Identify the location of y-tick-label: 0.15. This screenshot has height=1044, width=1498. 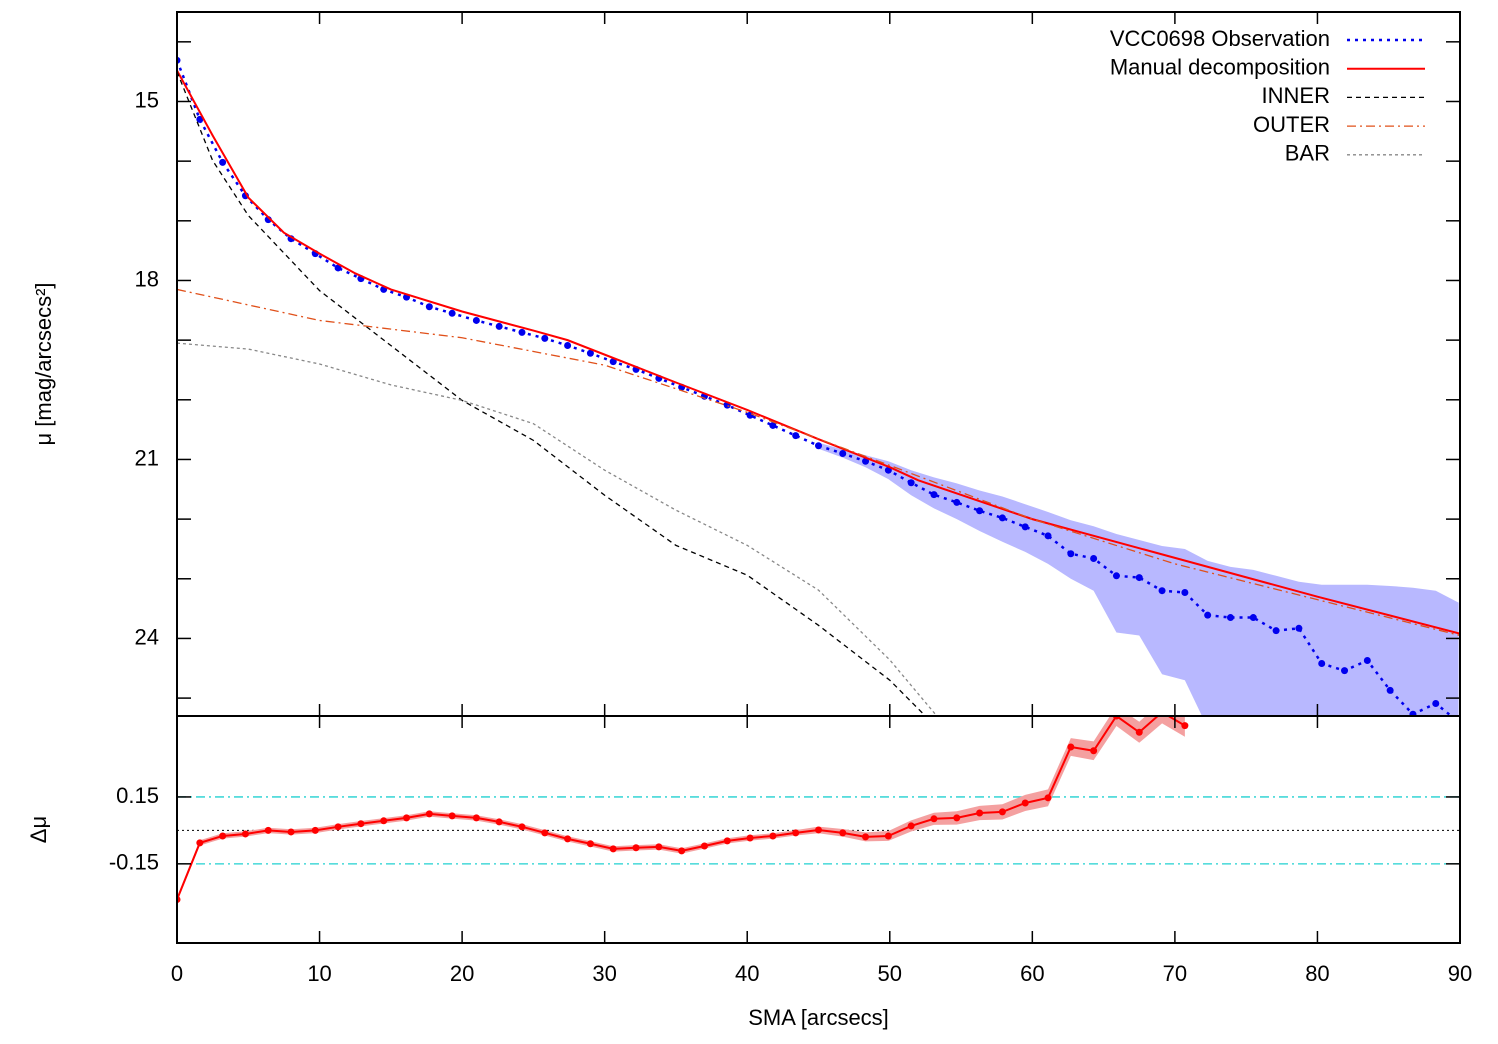
(137, 795).